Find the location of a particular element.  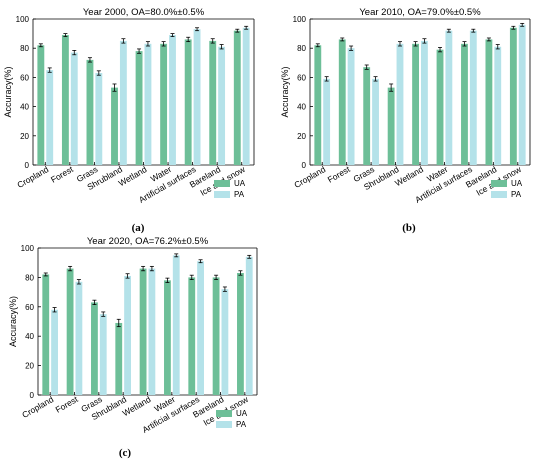

chart-title: Year 2010, OA=79.0%±0.5% is located at coordinates (420, 12).